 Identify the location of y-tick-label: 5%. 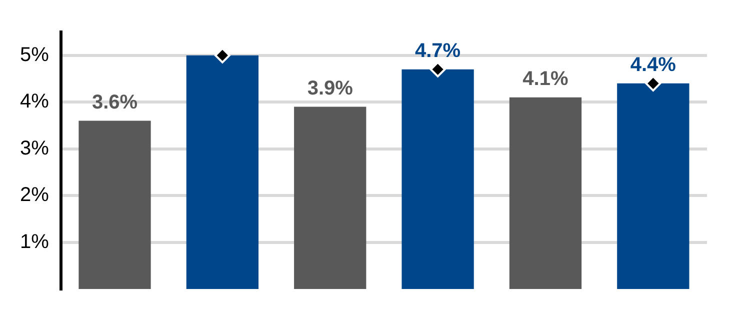
(35, 55).